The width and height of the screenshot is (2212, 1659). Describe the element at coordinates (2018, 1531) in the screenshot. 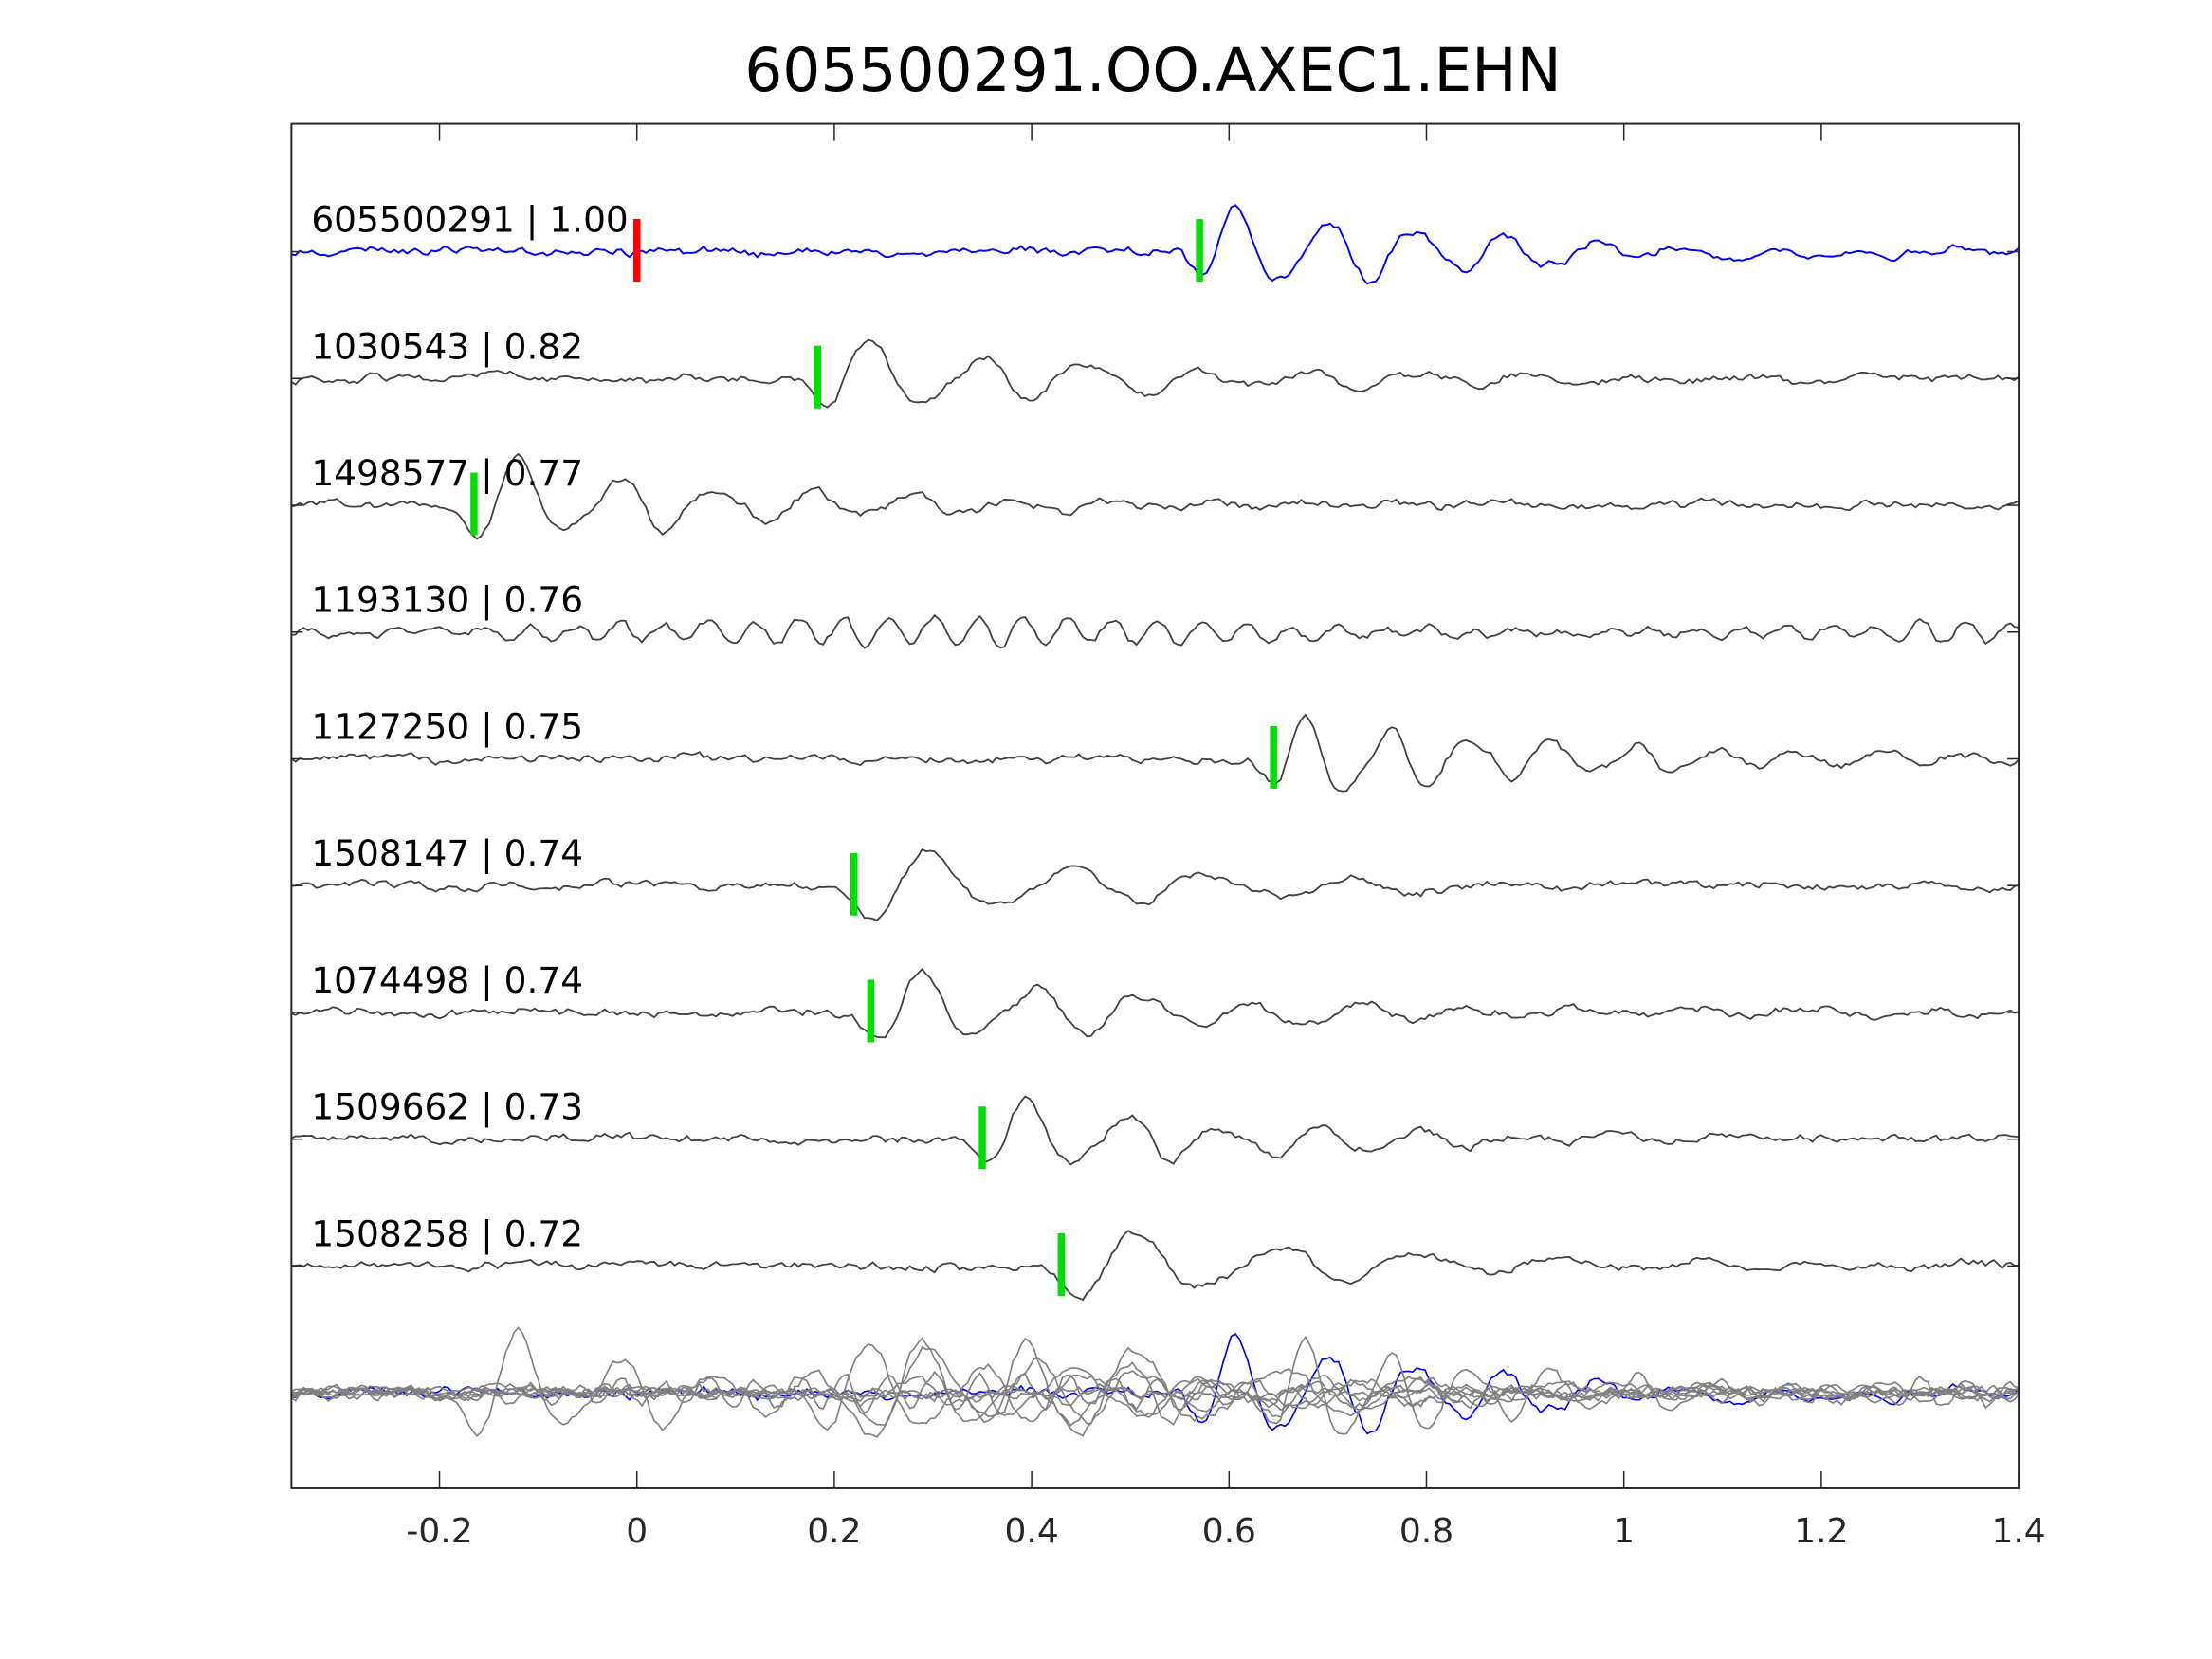

I see `x-tick-label: 1.4` at that location.